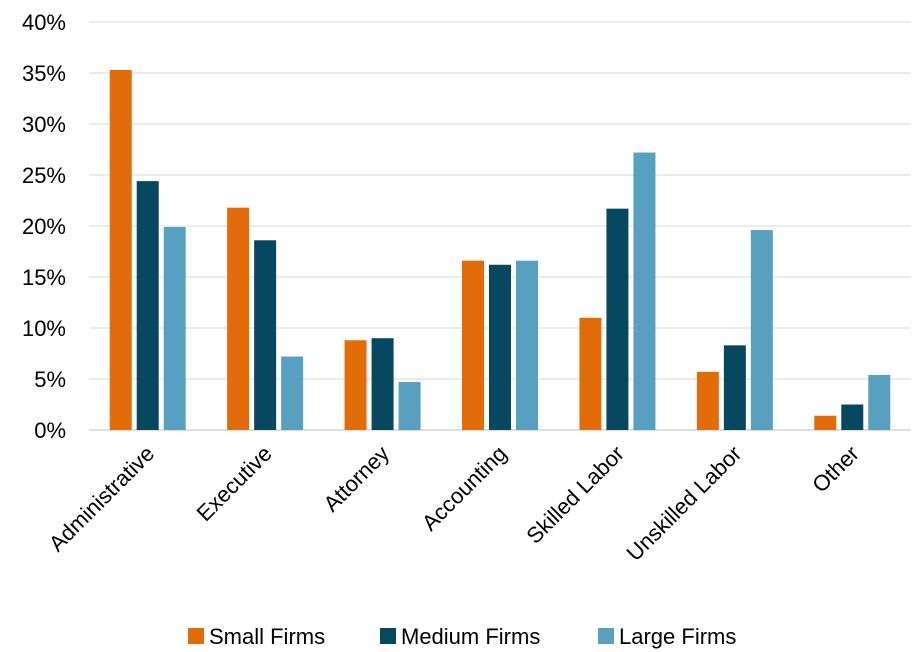 The image size is (915, 652). I want to click on x-tick-label: Administrative, so click(101, 498).